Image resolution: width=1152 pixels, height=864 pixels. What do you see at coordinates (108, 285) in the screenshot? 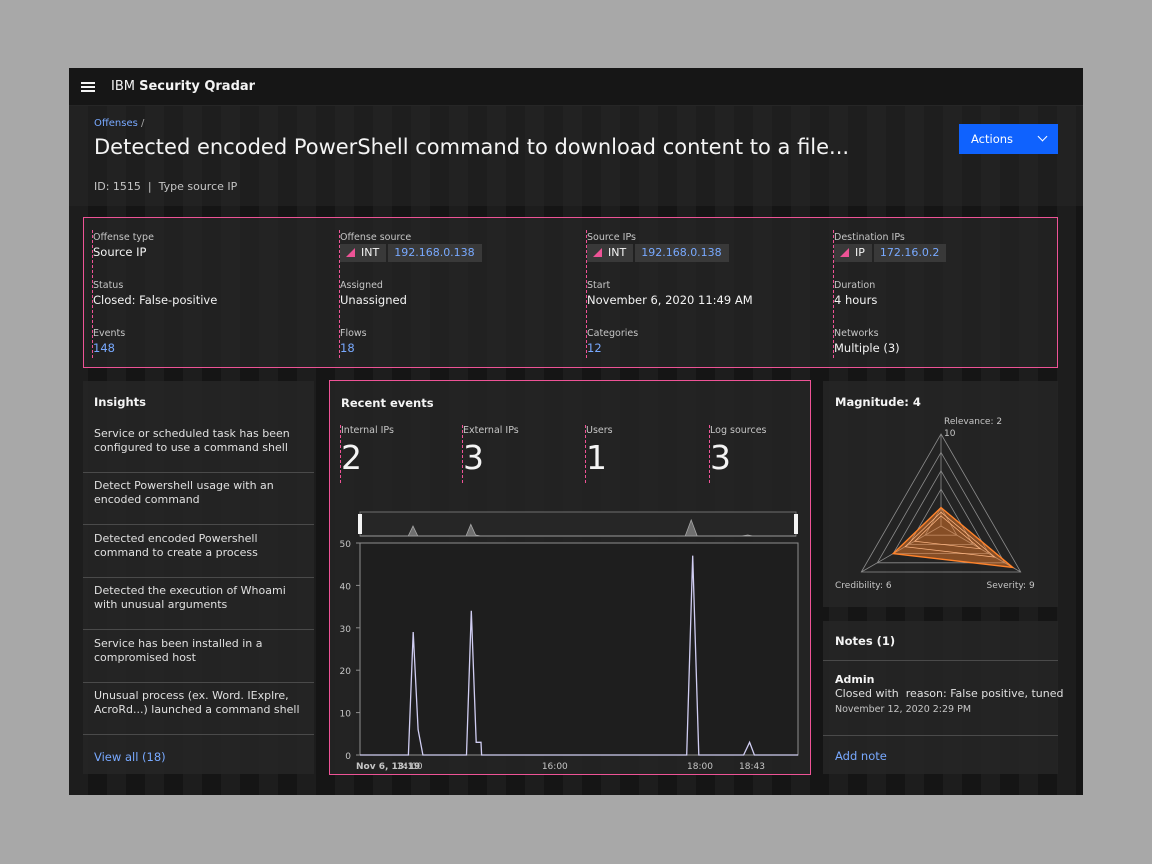
I see `status-label: Status` at bounding box center [108, 285].